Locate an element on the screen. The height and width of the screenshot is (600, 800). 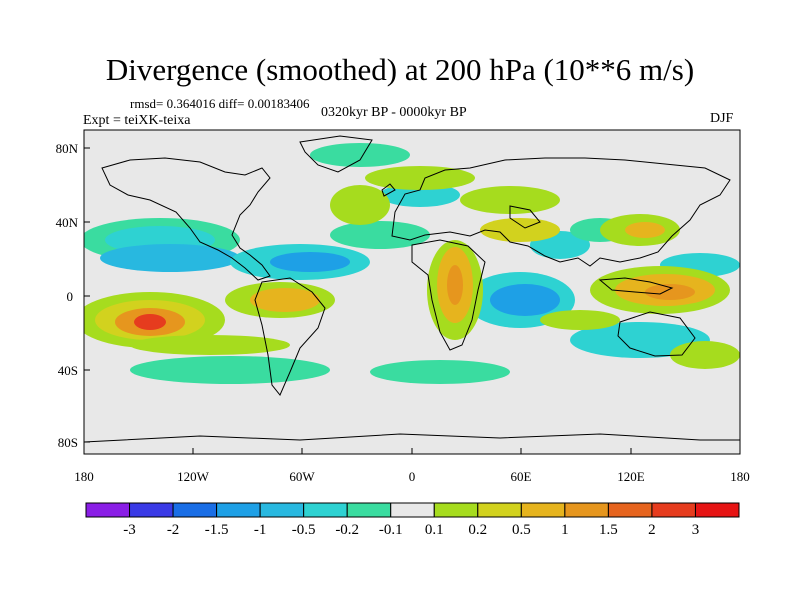
colorbar-label: -3 is located at coordinates (129, 530).